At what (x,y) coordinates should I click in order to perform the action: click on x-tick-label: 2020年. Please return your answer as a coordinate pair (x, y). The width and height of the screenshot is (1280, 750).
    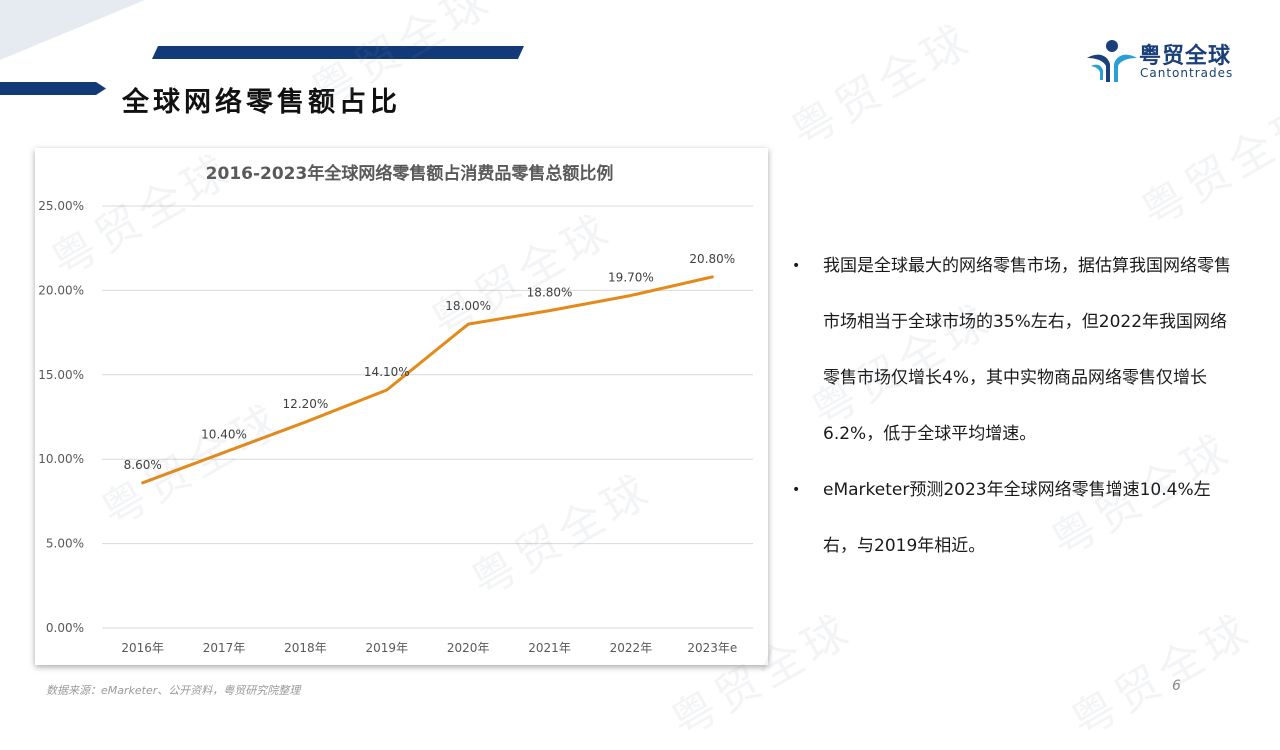
    Looking at the image, I should click on (468, 648).